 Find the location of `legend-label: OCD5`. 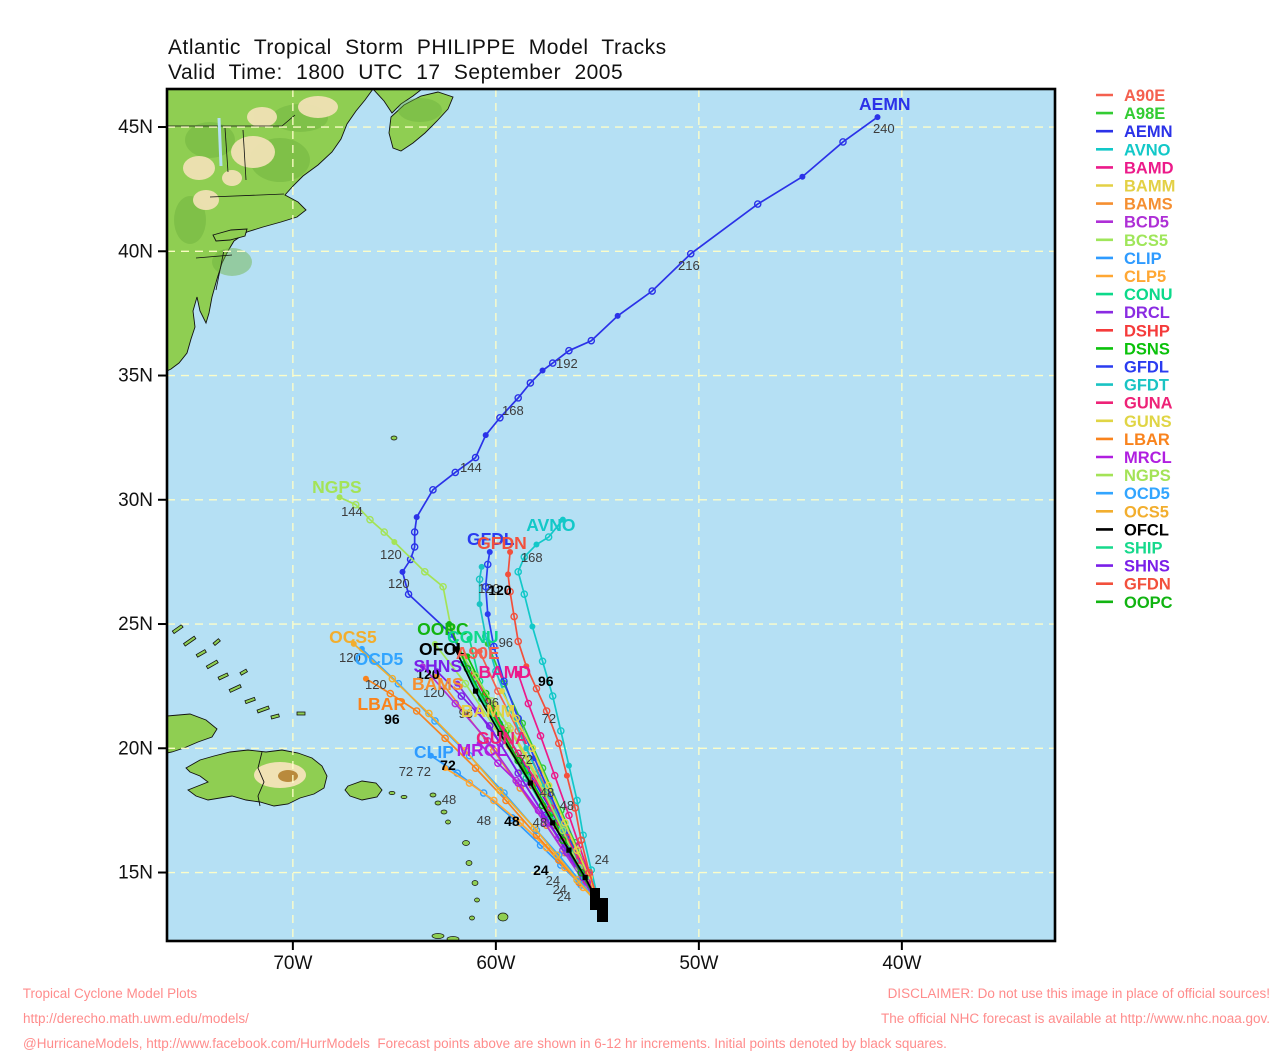

legend-label: OCD5 is located at coordinates (1147, 494).